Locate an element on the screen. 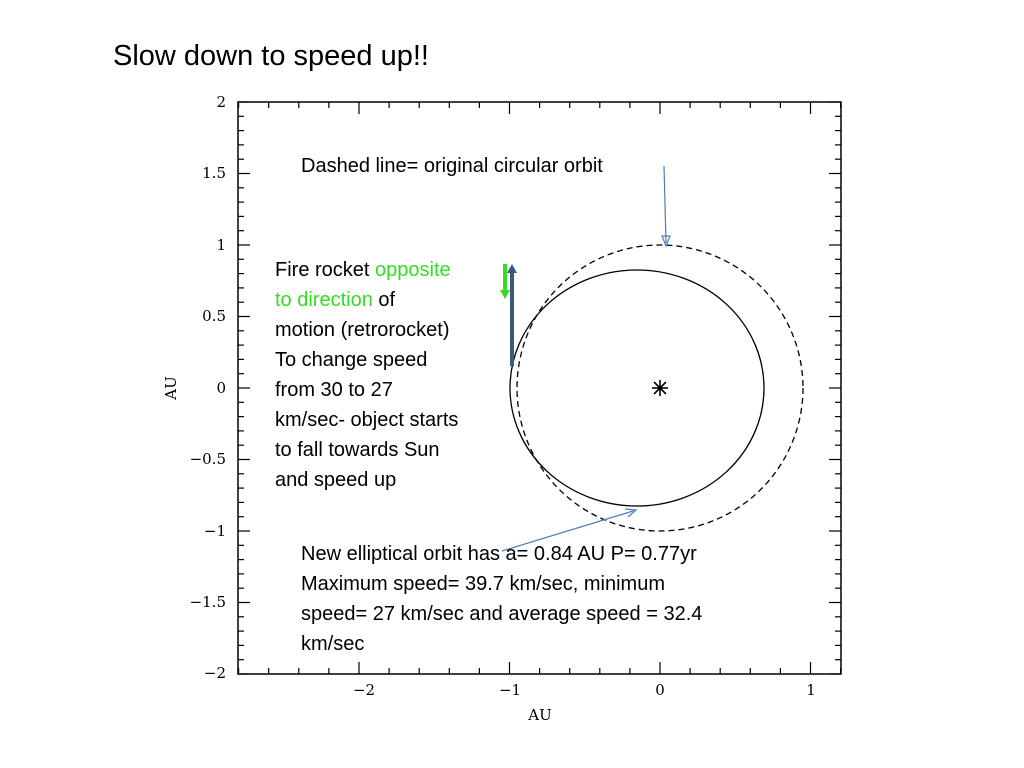 Image resolution: width=1024 pixels, height=768 pixels. velocity-arrow is located at coordinates (512, 315).